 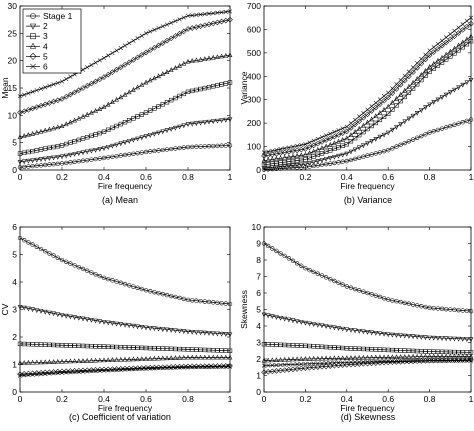 What do you see at coordinates (264, 177) in the screenshot?
I see `x-tick-label: 0` at bounding box center [264, 177].